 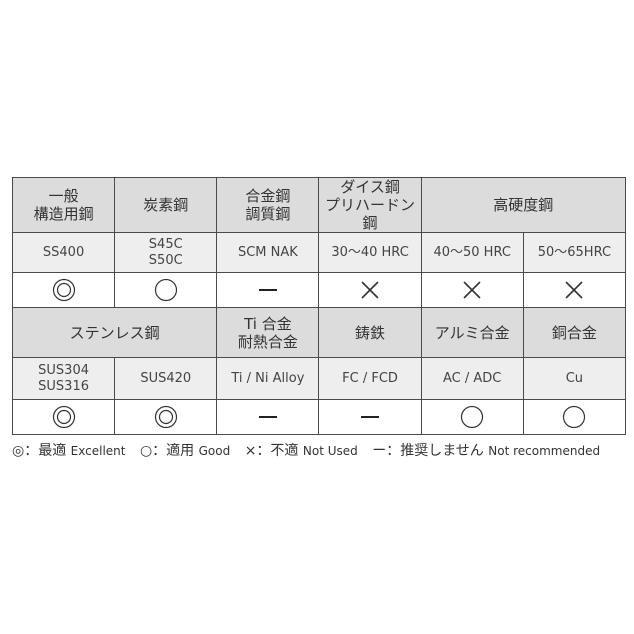 I want to click on cell-text: Cu, so click(x=574, y=378).